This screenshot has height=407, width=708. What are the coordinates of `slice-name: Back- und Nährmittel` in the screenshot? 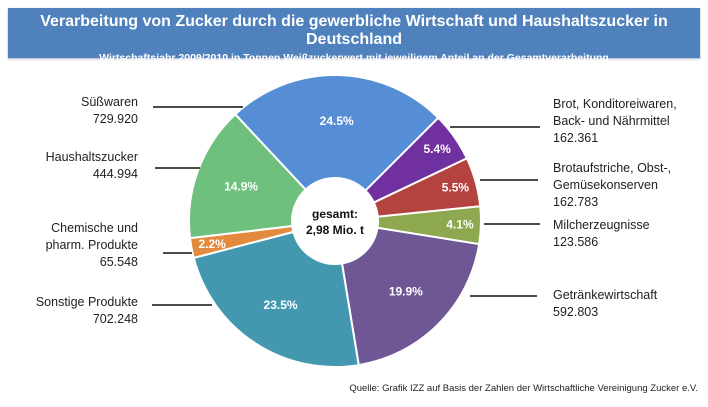 It's located at (611, 121).